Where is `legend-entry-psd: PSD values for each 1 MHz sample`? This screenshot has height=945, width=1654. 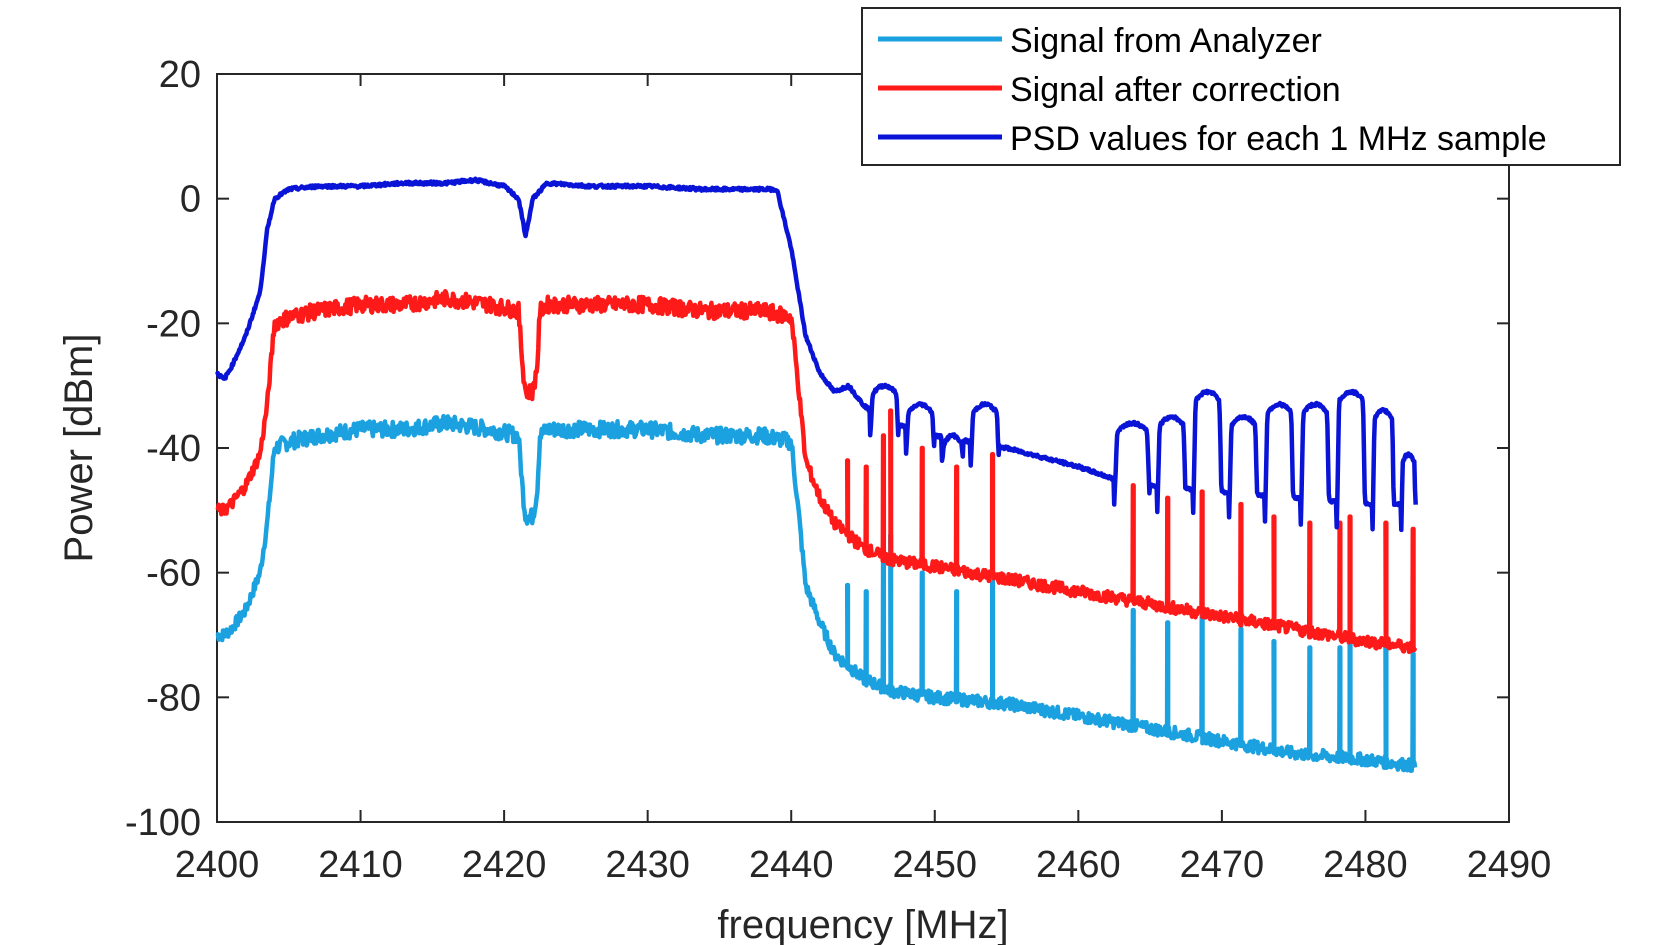
legend-entry-psd: PSD values for each 1 MHz sample is located at coordinates (1278, 139).